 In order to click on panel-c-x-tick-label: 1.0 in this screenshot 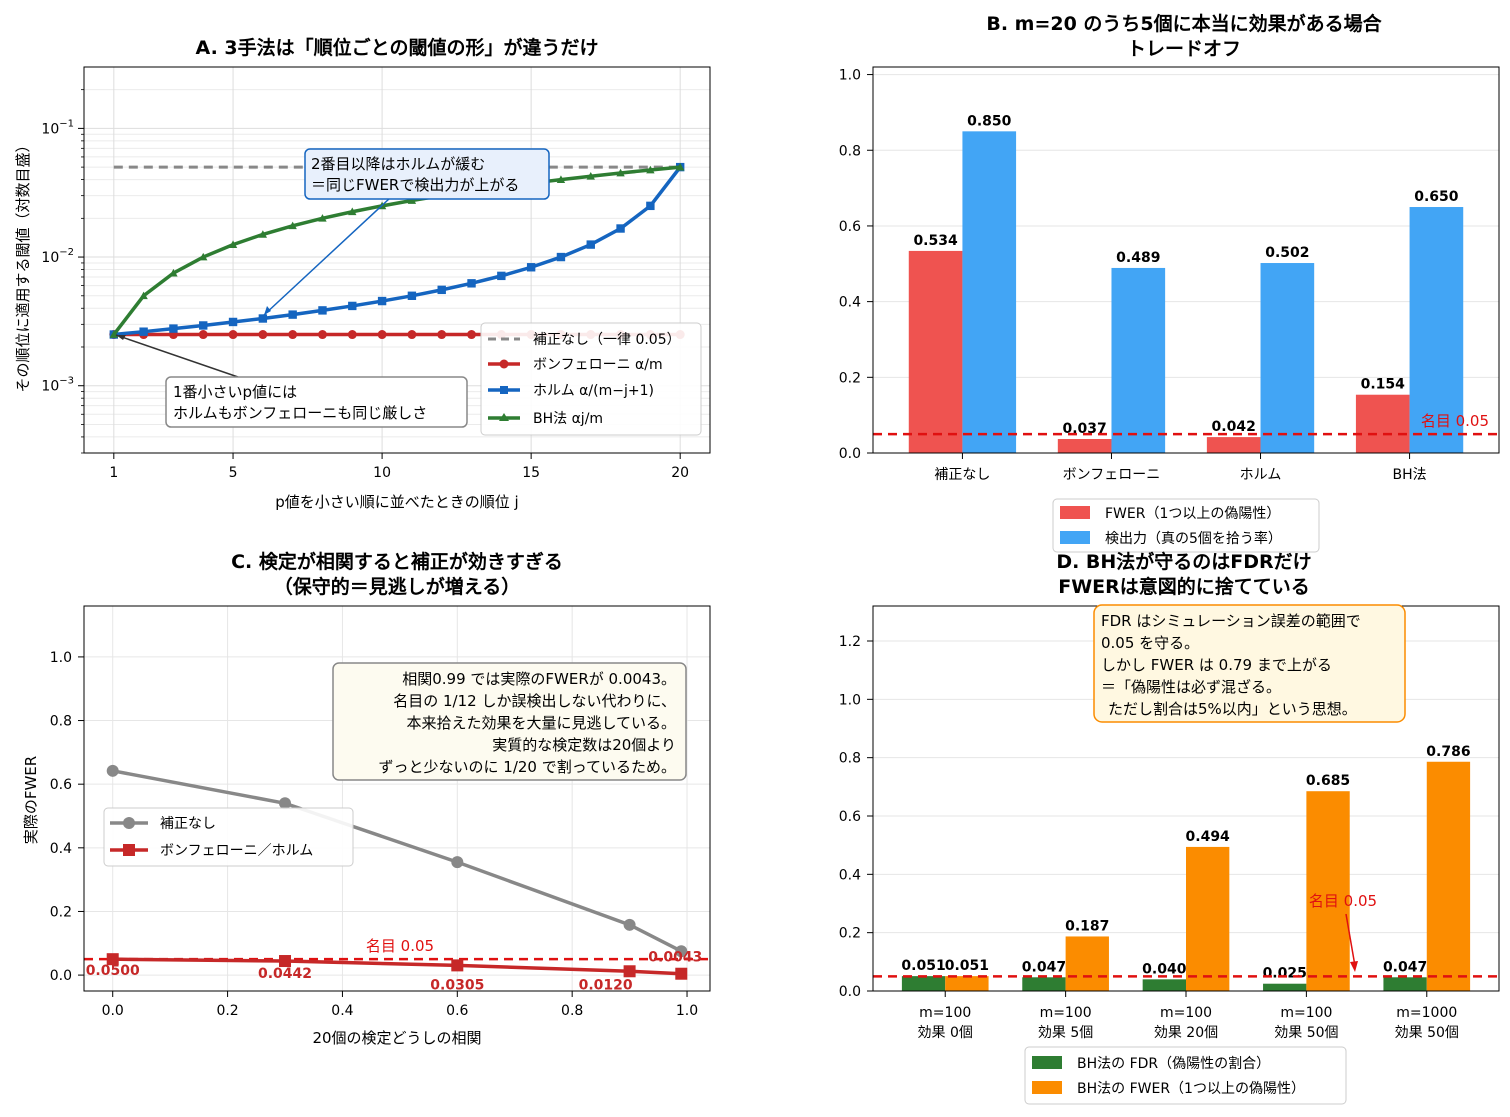, I will do `click(687, 1011)`.